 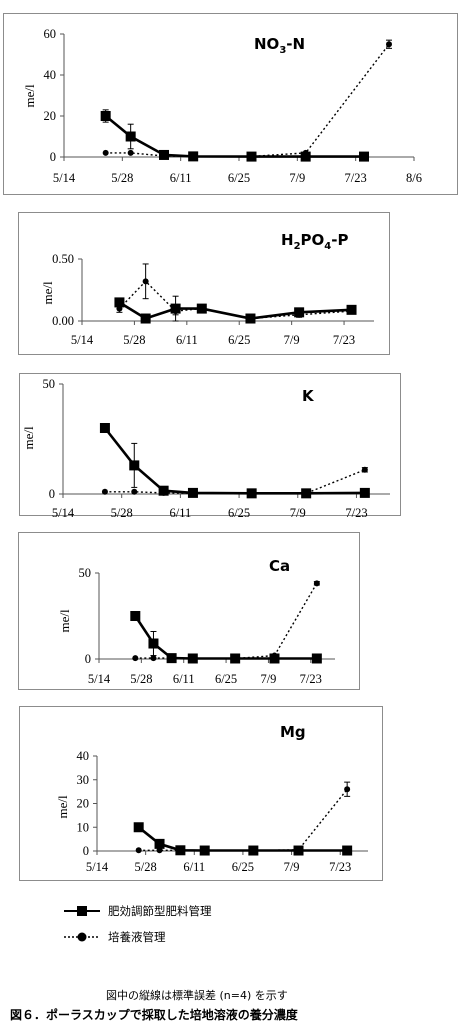 I want to click on chart-mg: 0 10 20 30 40 5/14 5/28 6/11 6/25 7/9 7/23 me/l Mg, so click(x=211, y=798).